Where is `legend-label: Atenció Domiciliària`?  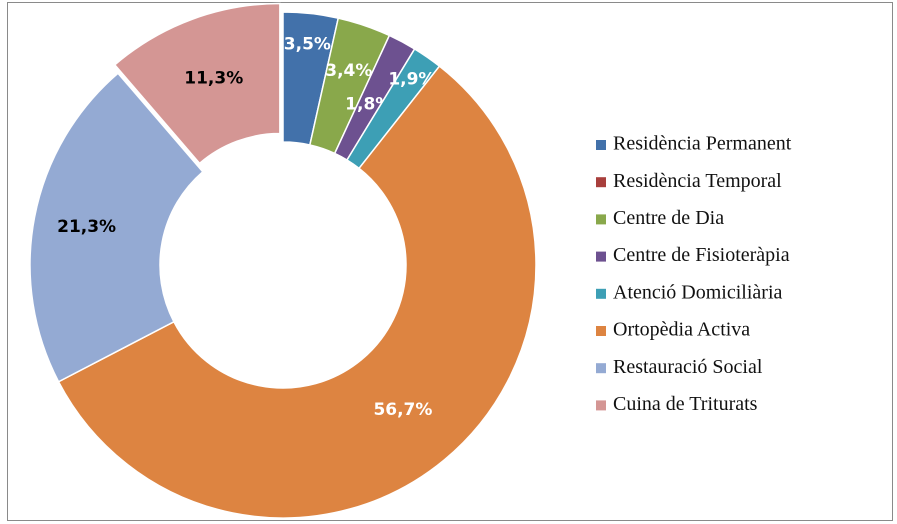 legend-label: Atenció Domiciliària is located at coordinates (698, 292).